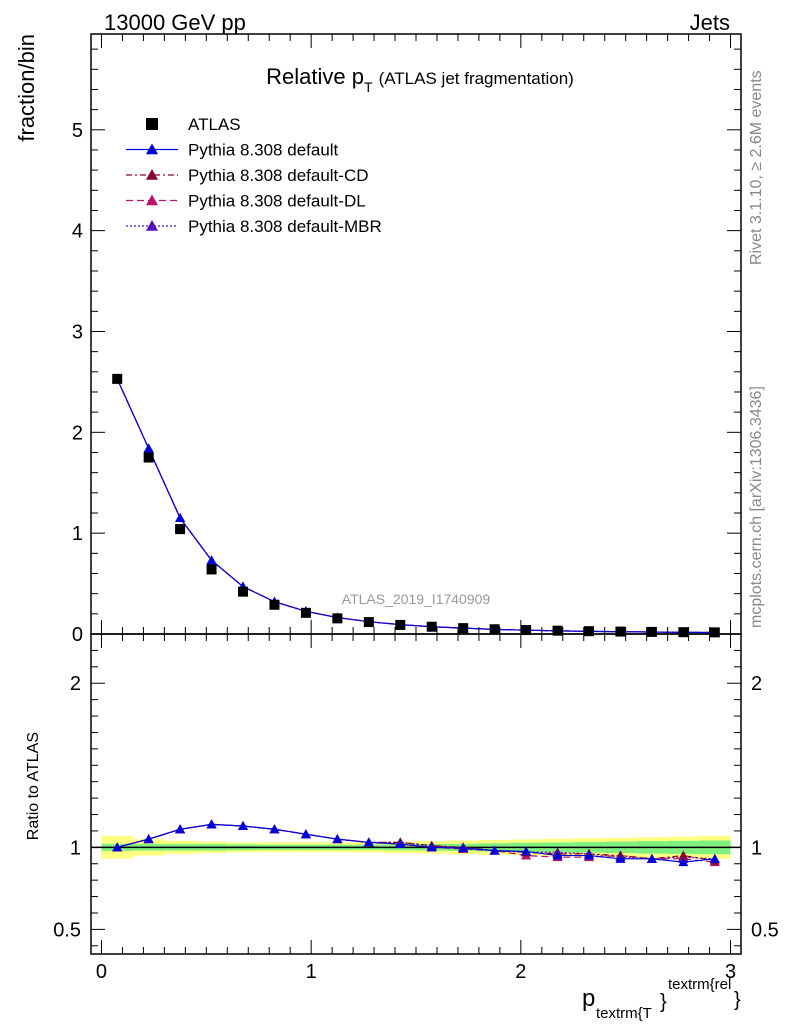  I want to click on legend-marker, so click(152, 124).